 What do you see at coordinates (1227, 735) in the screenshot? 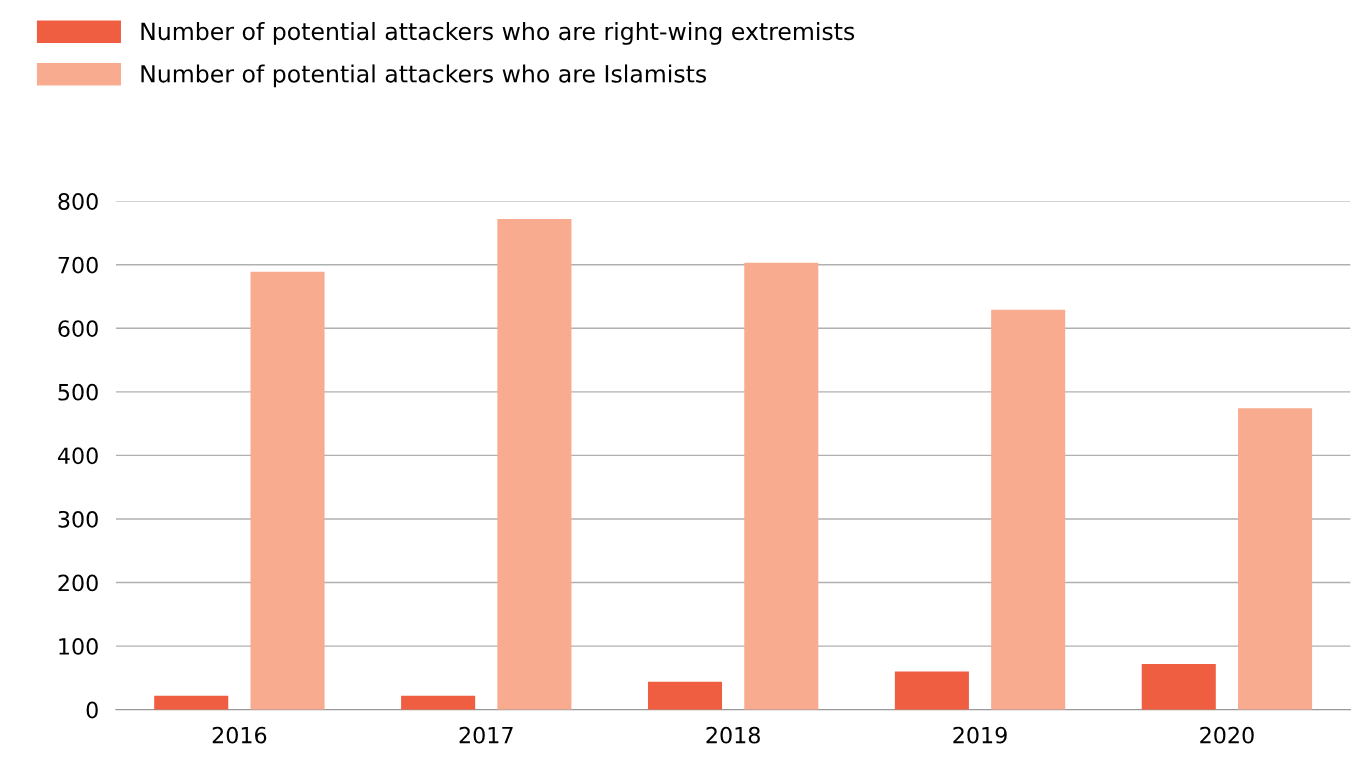
I see `x-tick-label: 2020` at bounding box center [1227, 735].